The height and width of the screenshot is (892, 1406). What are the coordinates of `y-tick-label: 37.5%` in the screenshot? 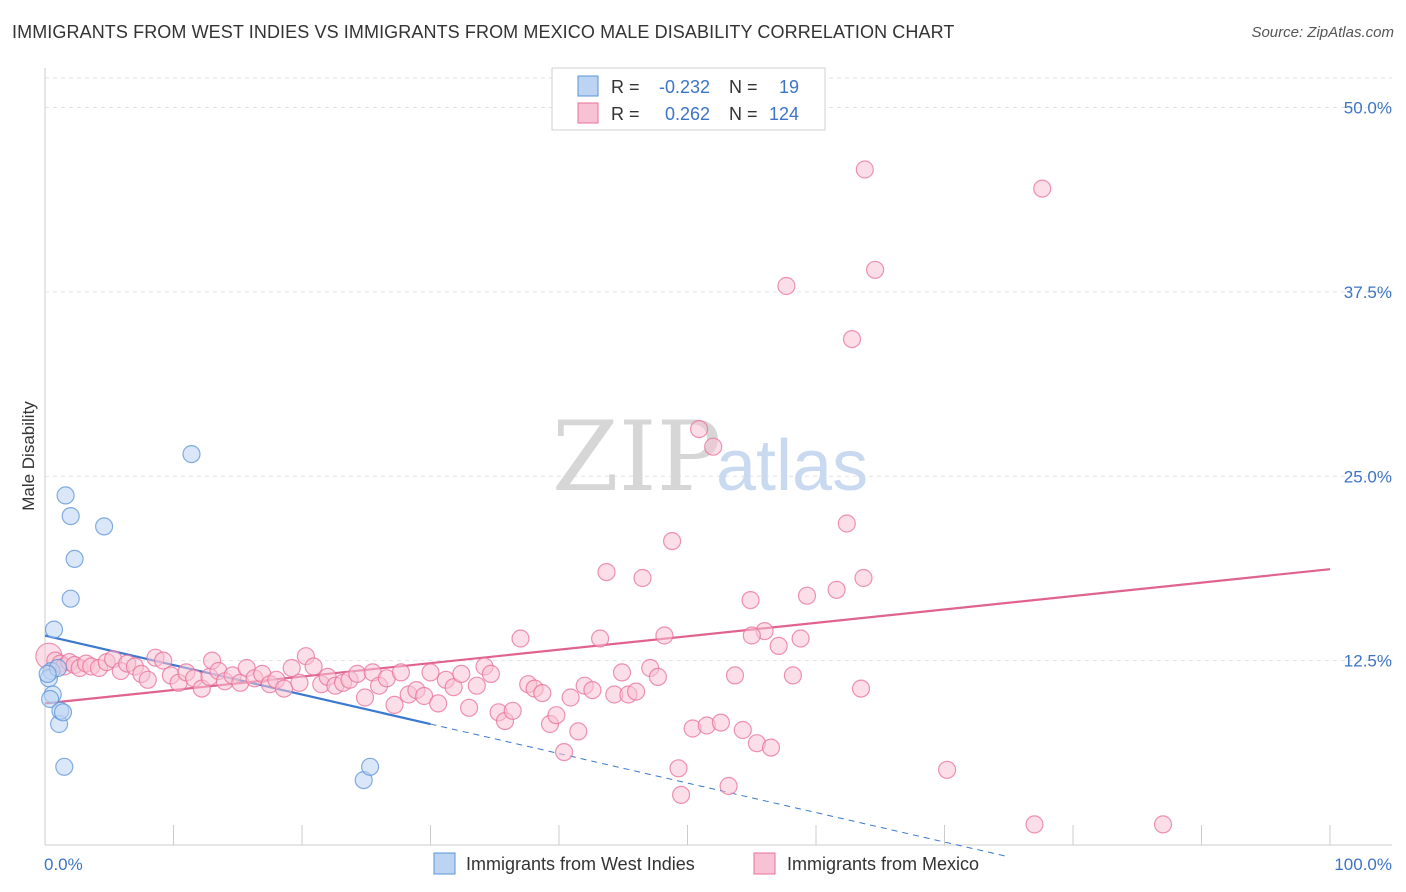 It's located at (1368, 292).